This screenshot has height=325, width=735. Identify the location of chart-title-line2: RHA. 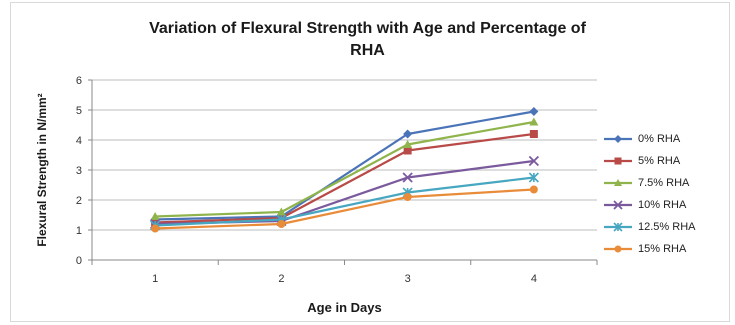
(367, 50).